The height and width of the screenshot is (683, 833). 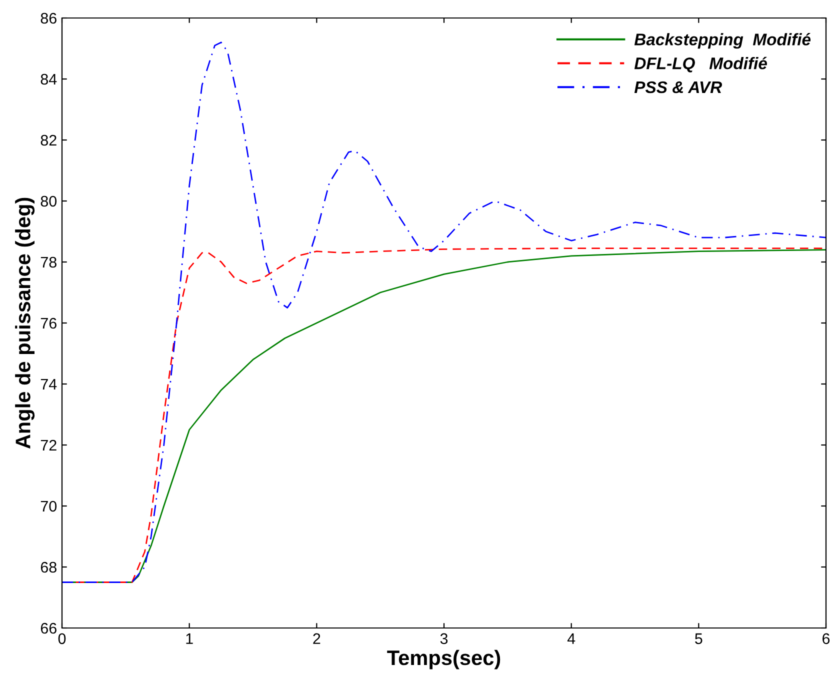 I want to click on y-tick-label: 72, so click(x=48, y=445).